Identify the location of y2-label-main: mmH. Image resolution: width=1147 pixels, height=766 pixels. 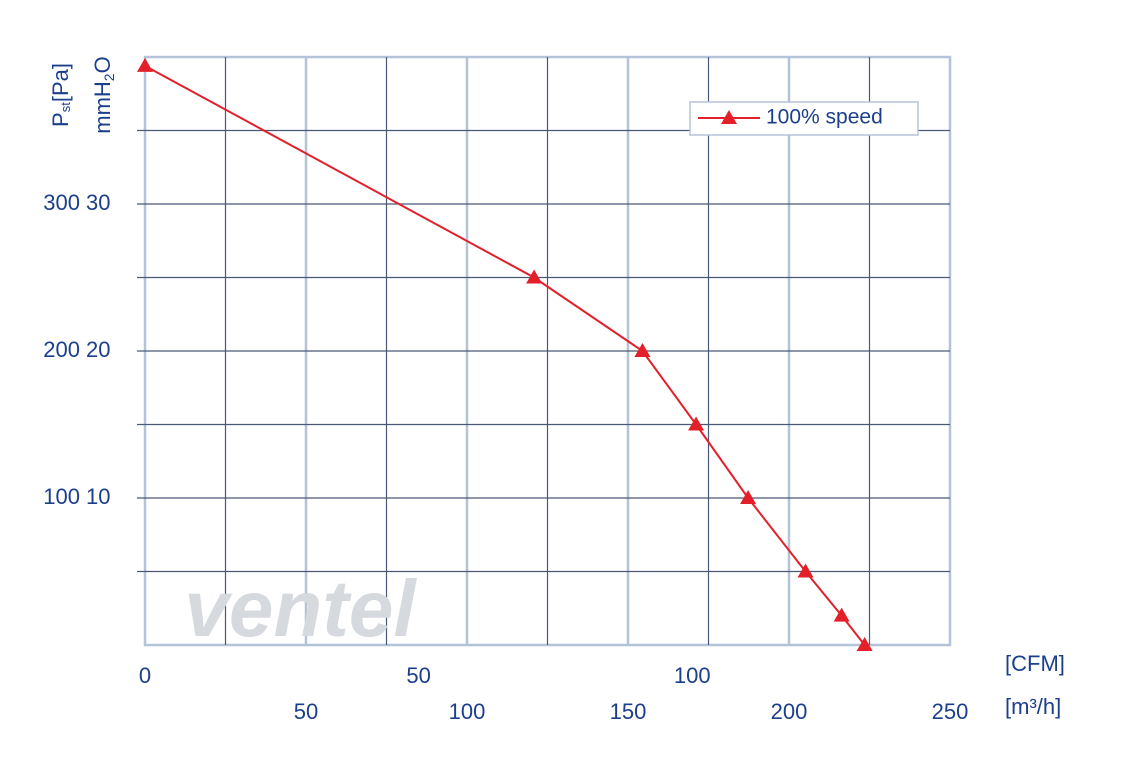
(102, 107).